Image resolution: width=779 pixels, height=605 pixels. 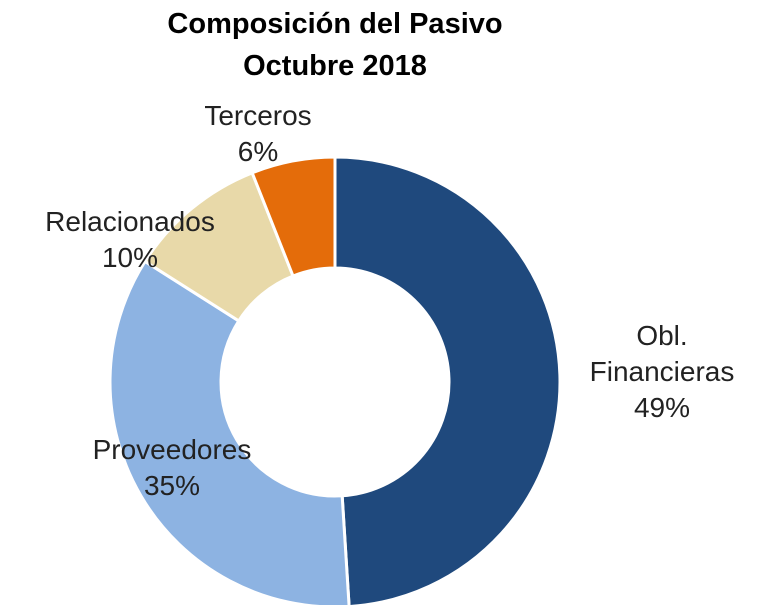 What do you see at coordinates (130, 240) in the screenshot?
I see `data-label: Relacionados 10%` at bounding box center [130, 240].